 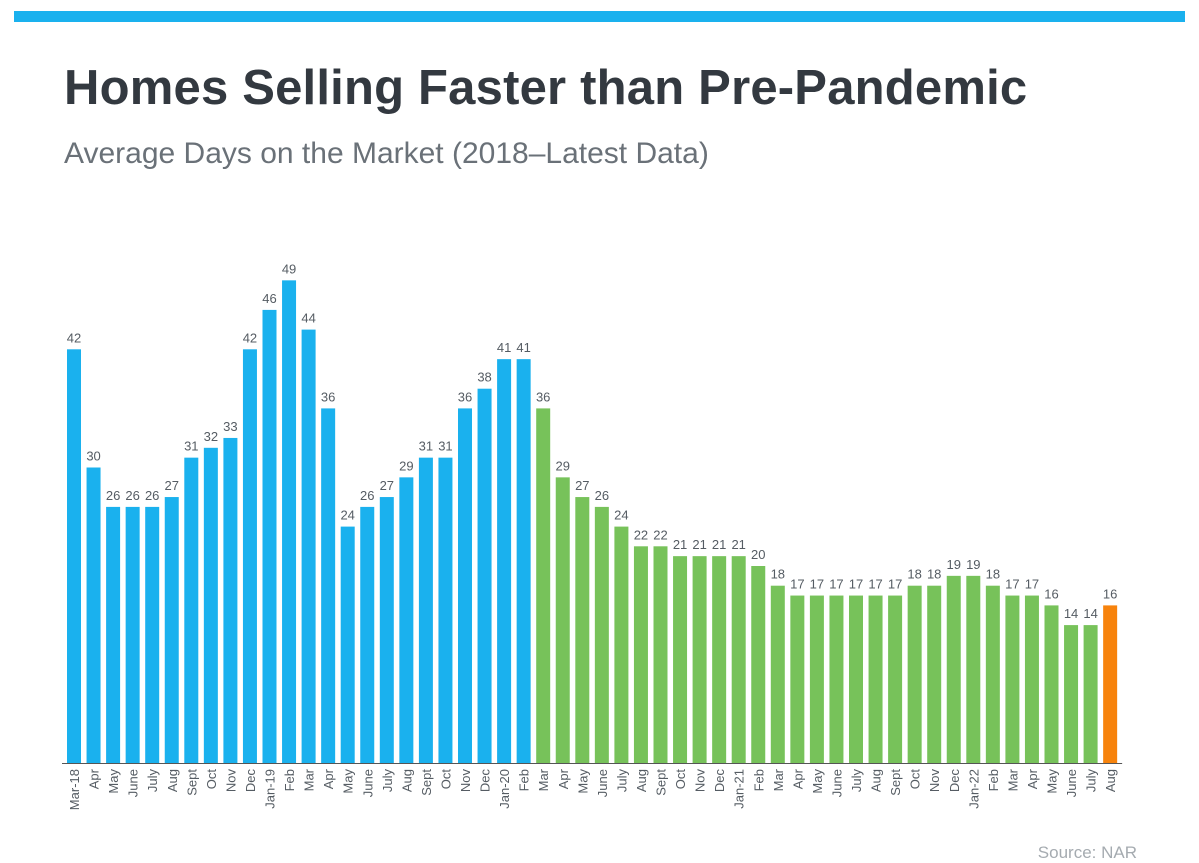 I want to click on value-label-49: 17, so click(x=1032, y=584).